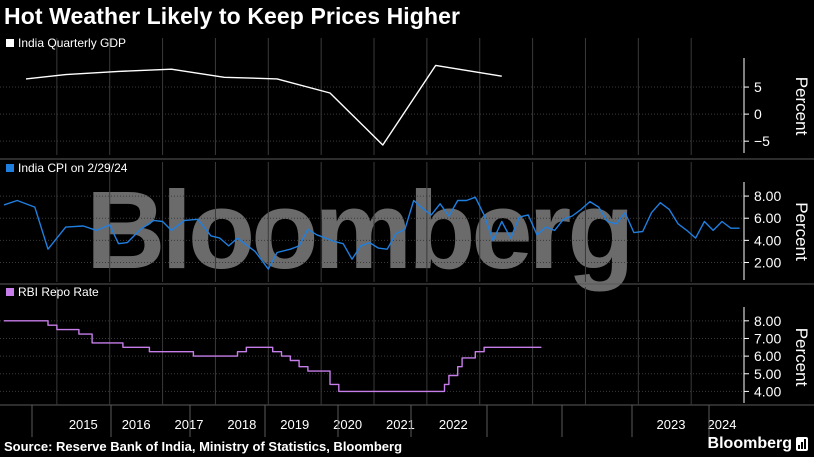 This screenshot has width=814, height=457. What do you see at coordinates (136, 424) in the screenshot?
I see `x-tick-label: 2016` at bounding box center [136, 424].